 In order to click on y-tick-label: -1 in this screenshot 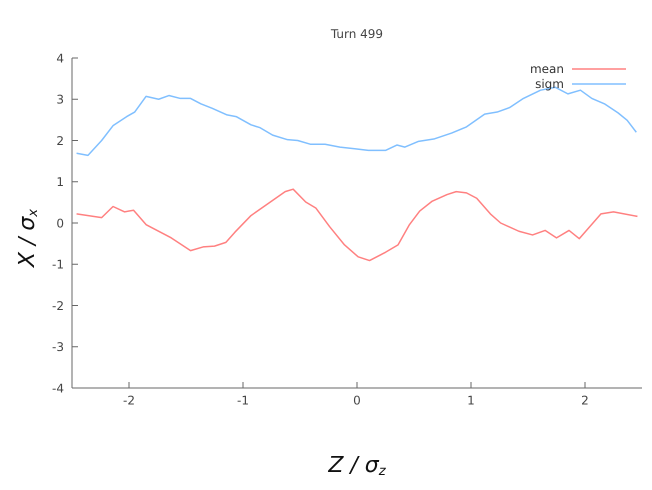, I will do `click(58, 265)`.